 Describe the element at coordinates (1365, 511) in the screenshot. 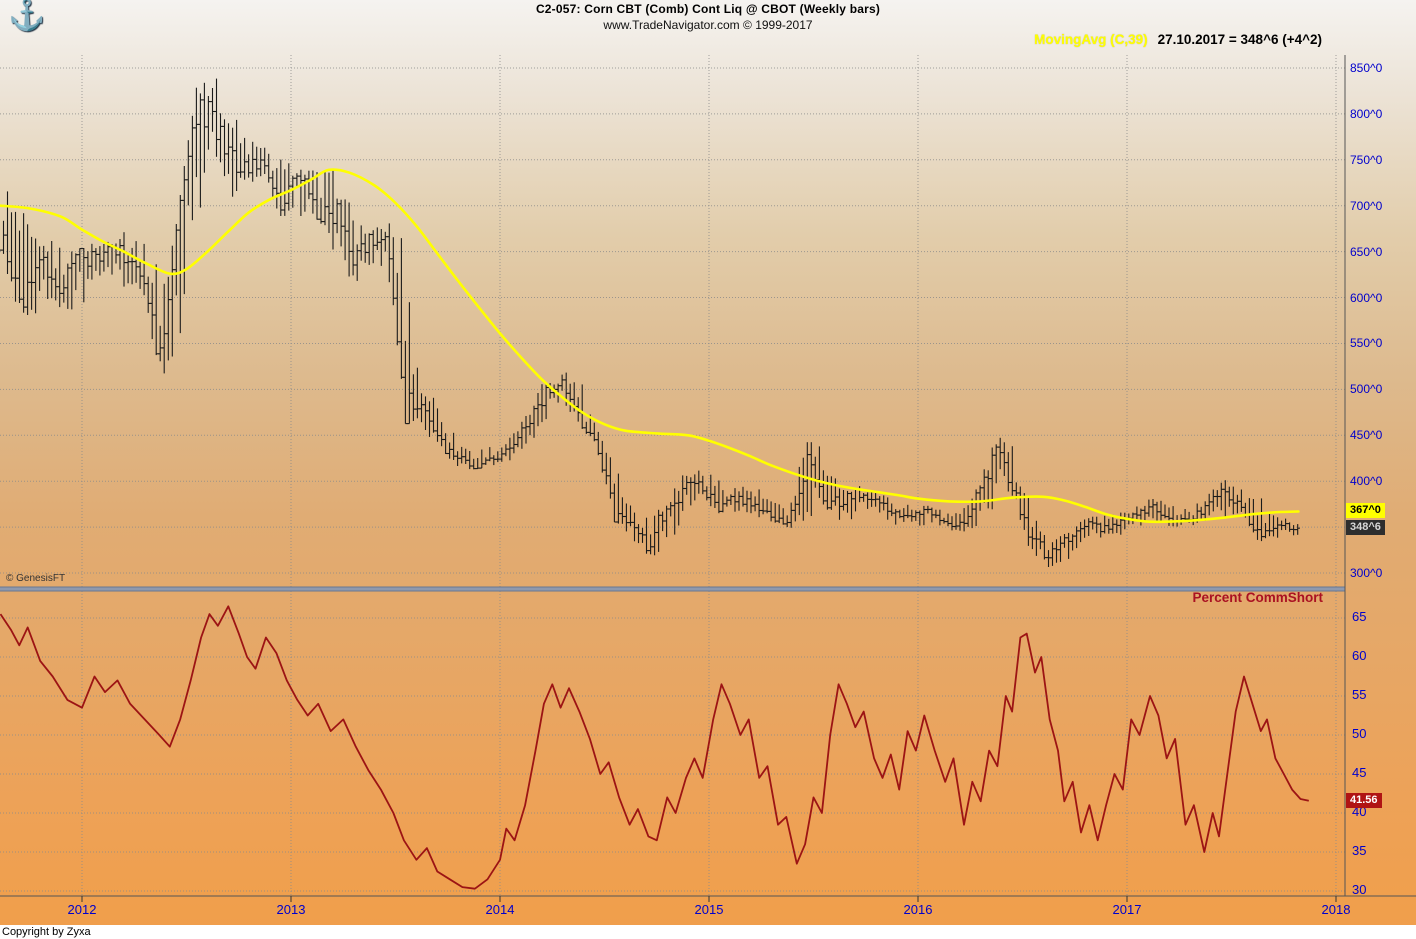

I see `ma-value-box: 367^0` at that location.